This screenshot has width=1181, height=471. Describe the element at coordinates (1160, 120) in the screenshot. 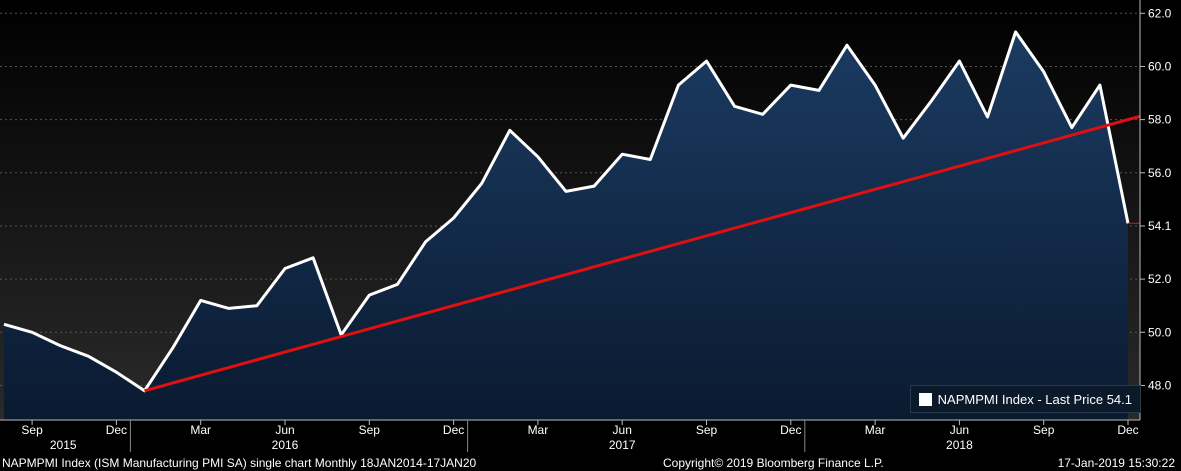

I see `y-tick-label: 58.0` at that location.